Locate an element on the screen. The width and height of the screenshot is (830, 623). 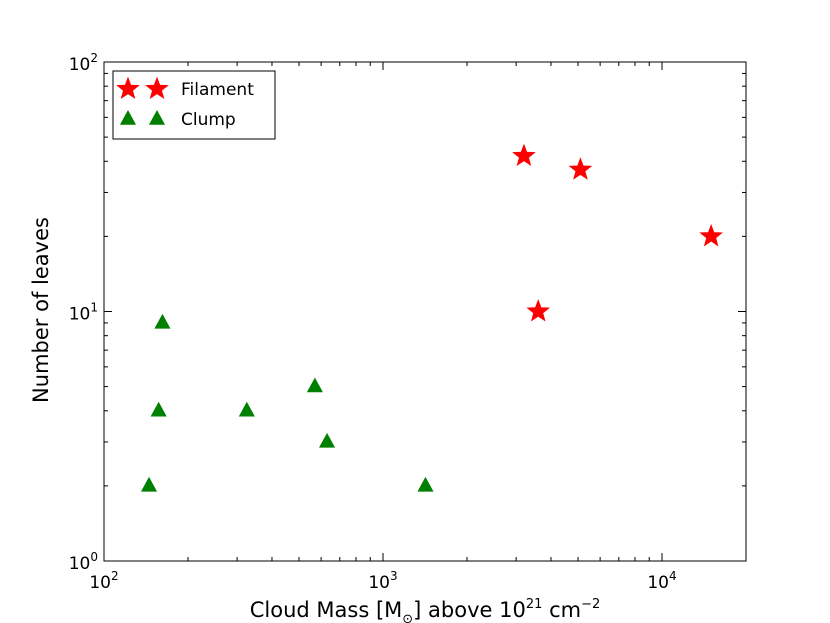
legend-filament-label: Filament is located at coordinates (217, 90).